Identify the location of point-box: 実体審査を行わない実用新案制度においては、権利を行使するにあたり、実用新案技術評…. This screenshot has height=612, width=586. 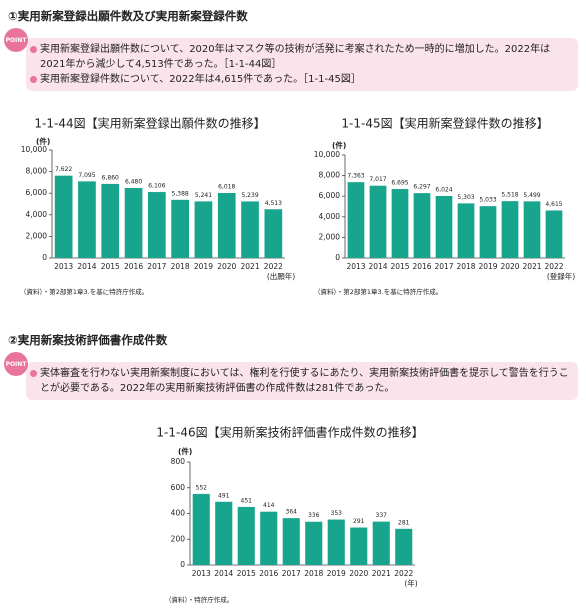
(302, 381).